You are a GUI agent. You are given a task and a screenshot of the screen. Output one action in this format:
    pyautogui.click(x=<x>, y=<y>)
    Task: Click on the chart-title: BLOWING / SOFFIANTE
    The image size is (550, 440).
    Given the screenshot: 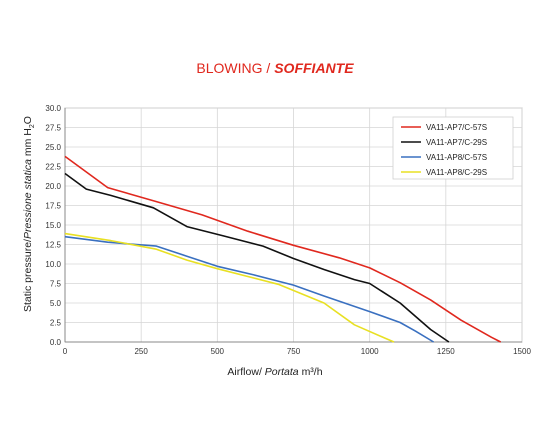 What is the action you would take?
    pyautogui.click(x=275, y=68)
    